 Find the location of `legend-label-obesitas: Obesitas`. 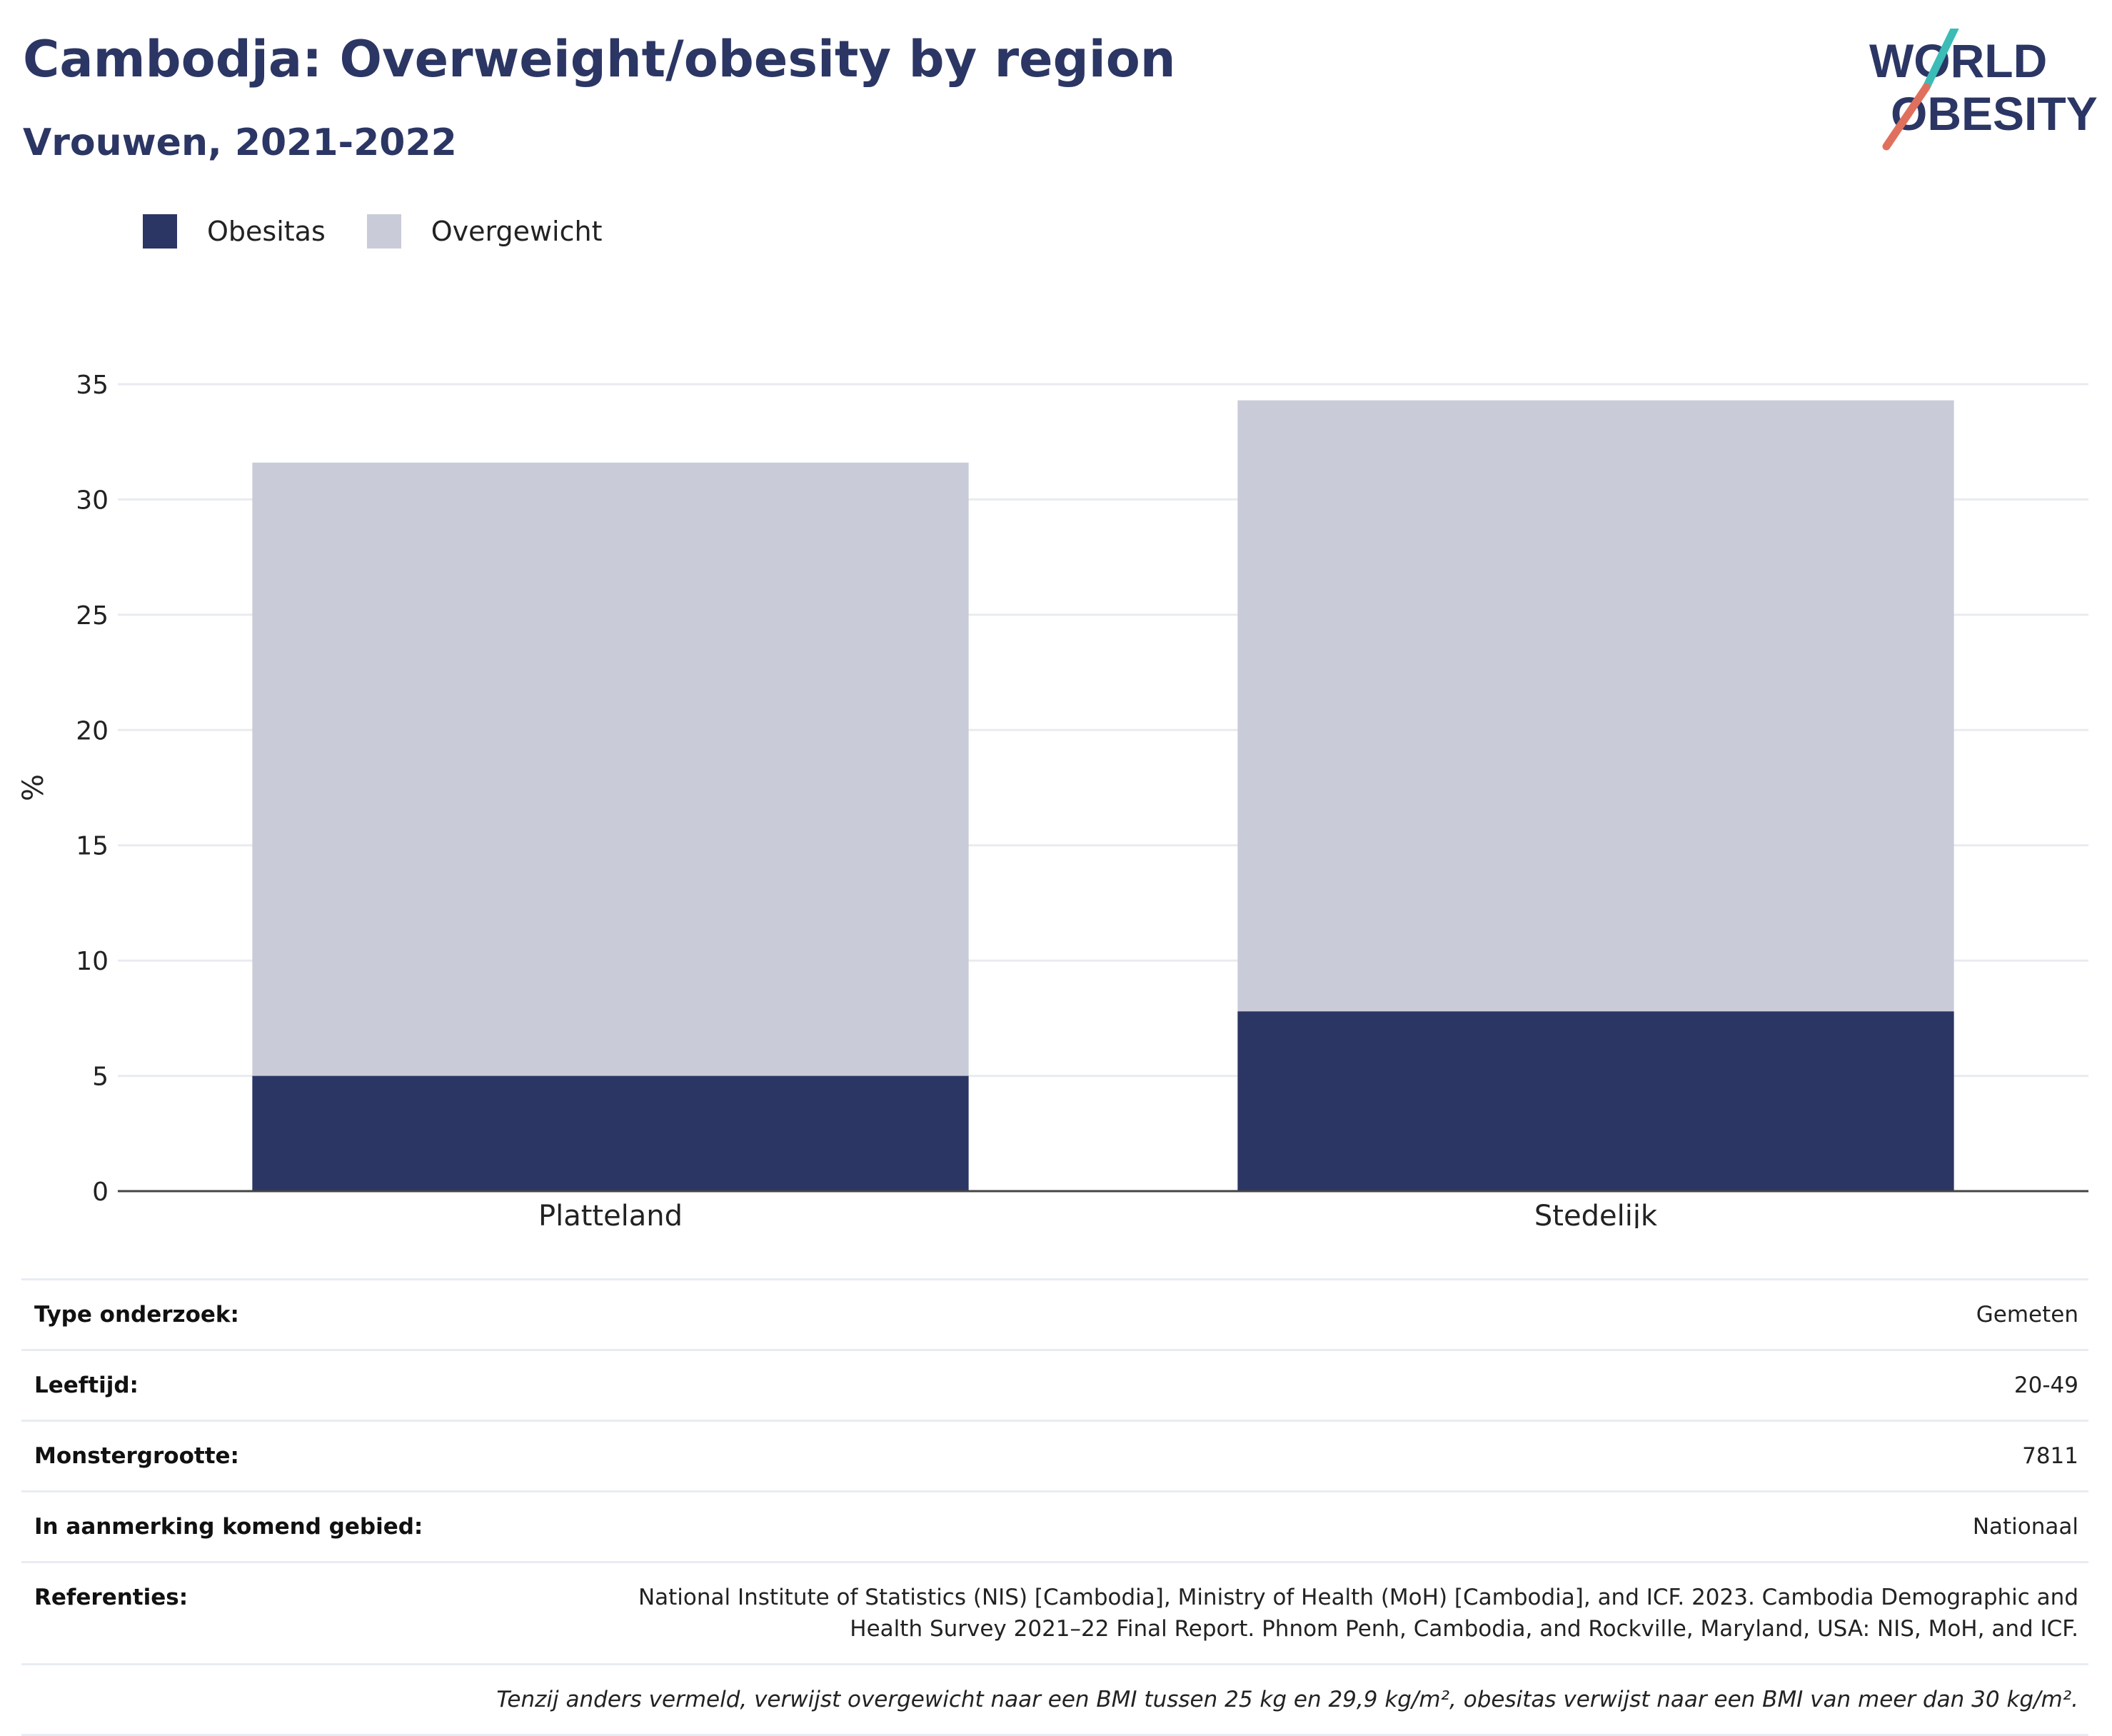

legend-label-obesitas: Obesitas is located at coordinates (266, 231).